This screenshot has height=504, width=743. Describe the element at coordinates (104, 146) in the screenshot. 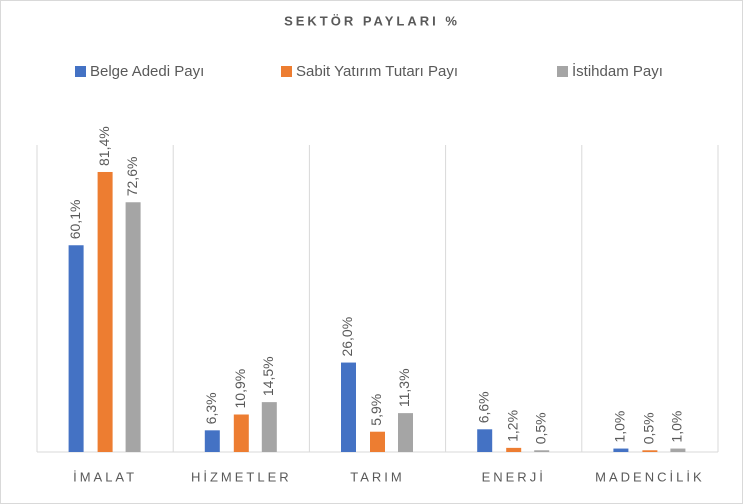

I see `data-label: 81,4%` at that location.